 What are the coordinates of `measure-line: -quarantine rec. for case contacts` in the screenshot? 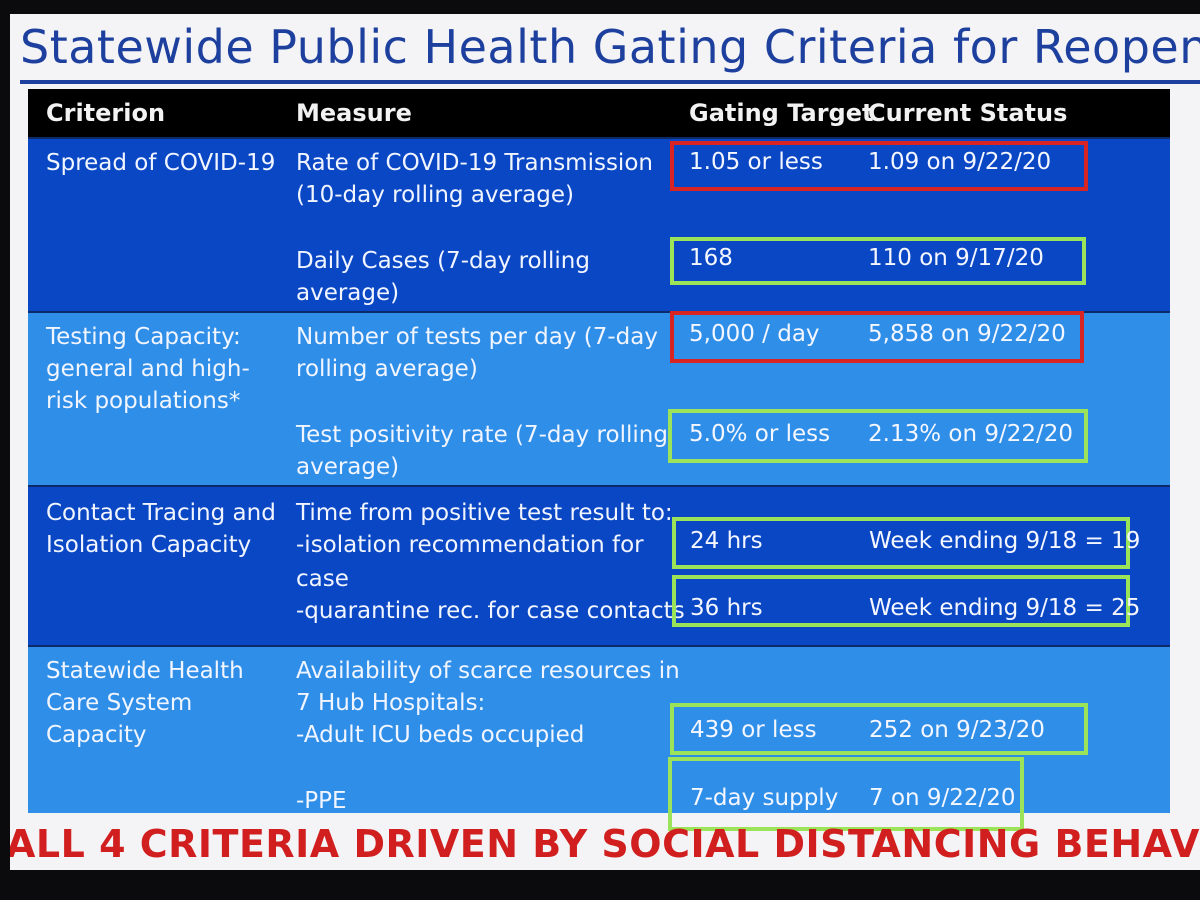 It's located at (490, 611).